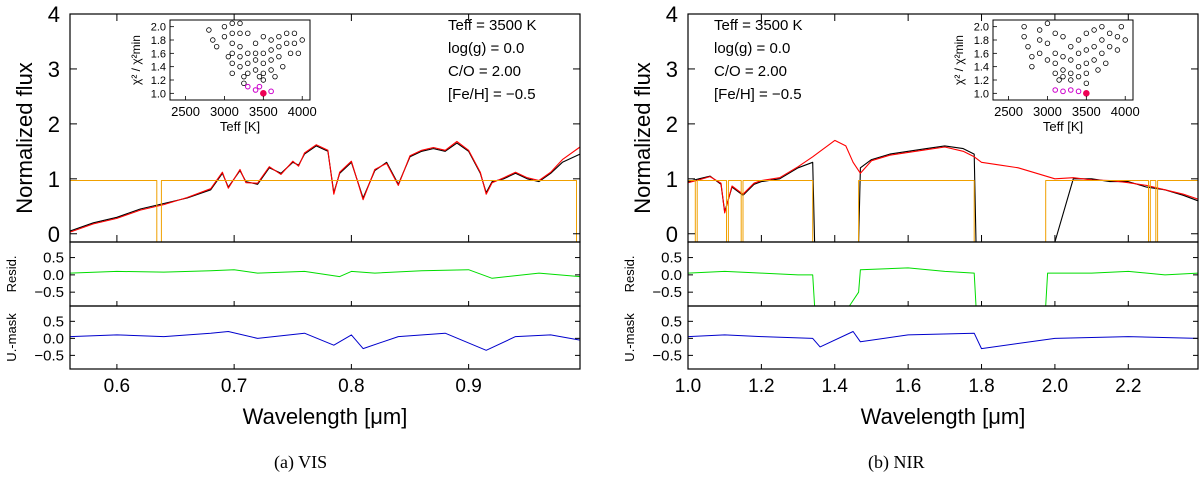 The width and height of the screenshot is (1200, 487). I want to click on nir-inset-xlabel: Teff [K], so click(1063, 126).